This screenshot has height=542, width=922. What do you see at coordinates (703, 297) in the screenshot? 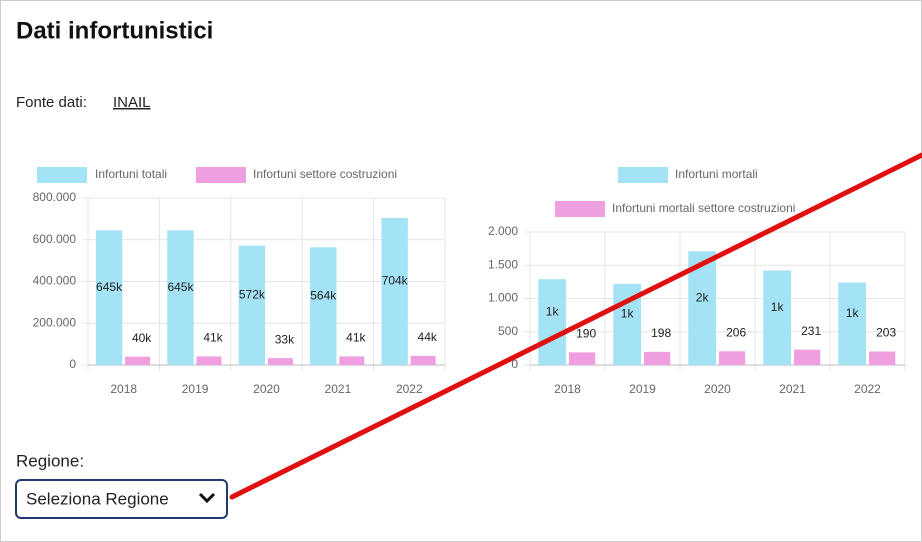
I see `value-label: 2k` at bounding box center [703, 297].